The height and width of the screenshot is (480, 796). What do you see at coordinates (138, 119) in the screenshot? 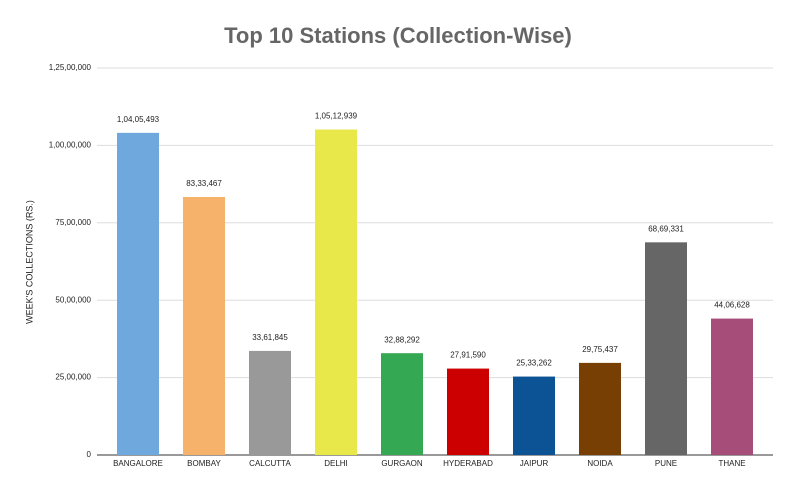
I see `value-label: 1,04,05,493` at bounding box center [138, 119].